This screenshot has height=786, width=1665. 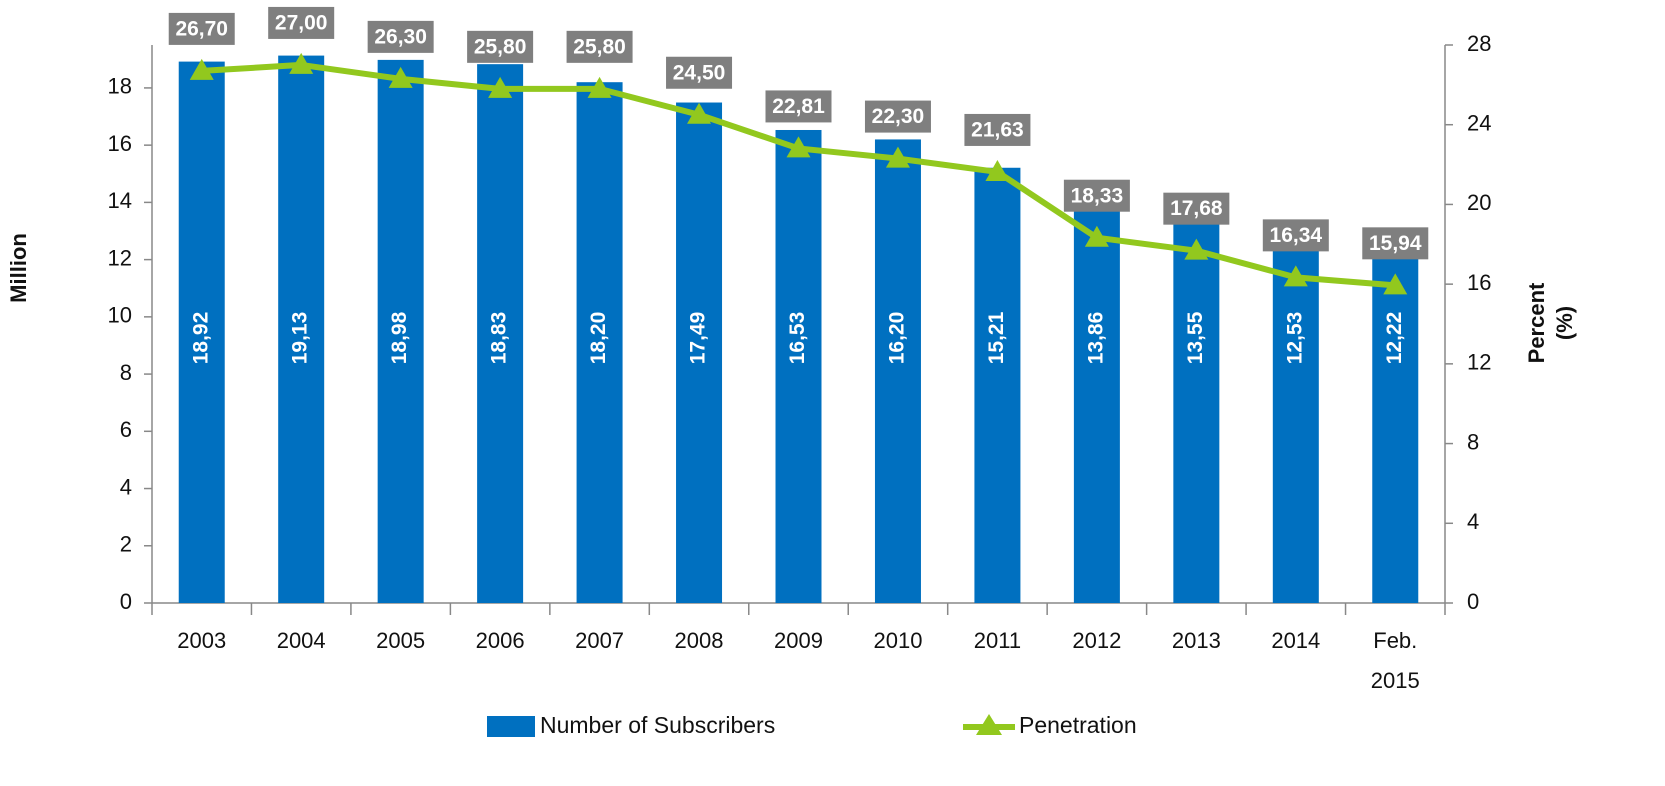 I want to click on bar-label: 16,53, so click(x=797, y=338).